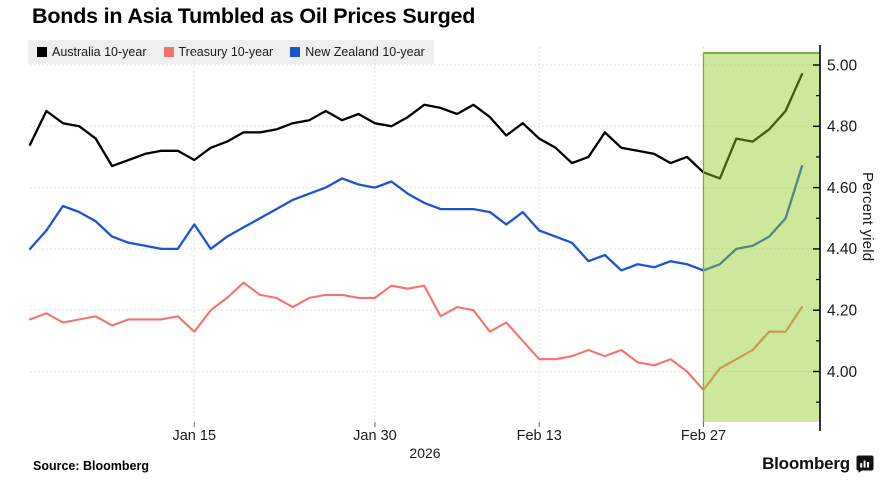 Image resolution: width=886 pixels, height=500 pixels. I want to click on x-tick-label: Jan 15, so click(194, 436).